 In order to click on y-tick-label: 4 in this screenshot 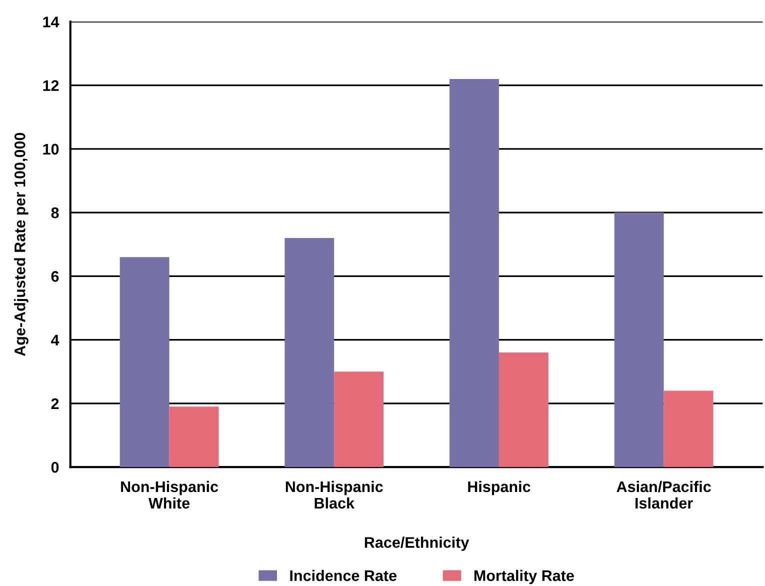, I will do `click(55, 340)`.